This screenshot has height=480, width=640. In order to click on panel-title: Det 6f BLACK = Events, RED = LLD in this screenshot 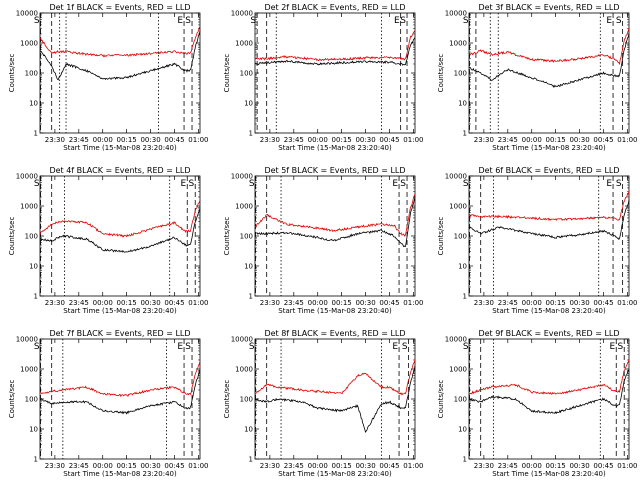, I will do `click(548, 170)`.